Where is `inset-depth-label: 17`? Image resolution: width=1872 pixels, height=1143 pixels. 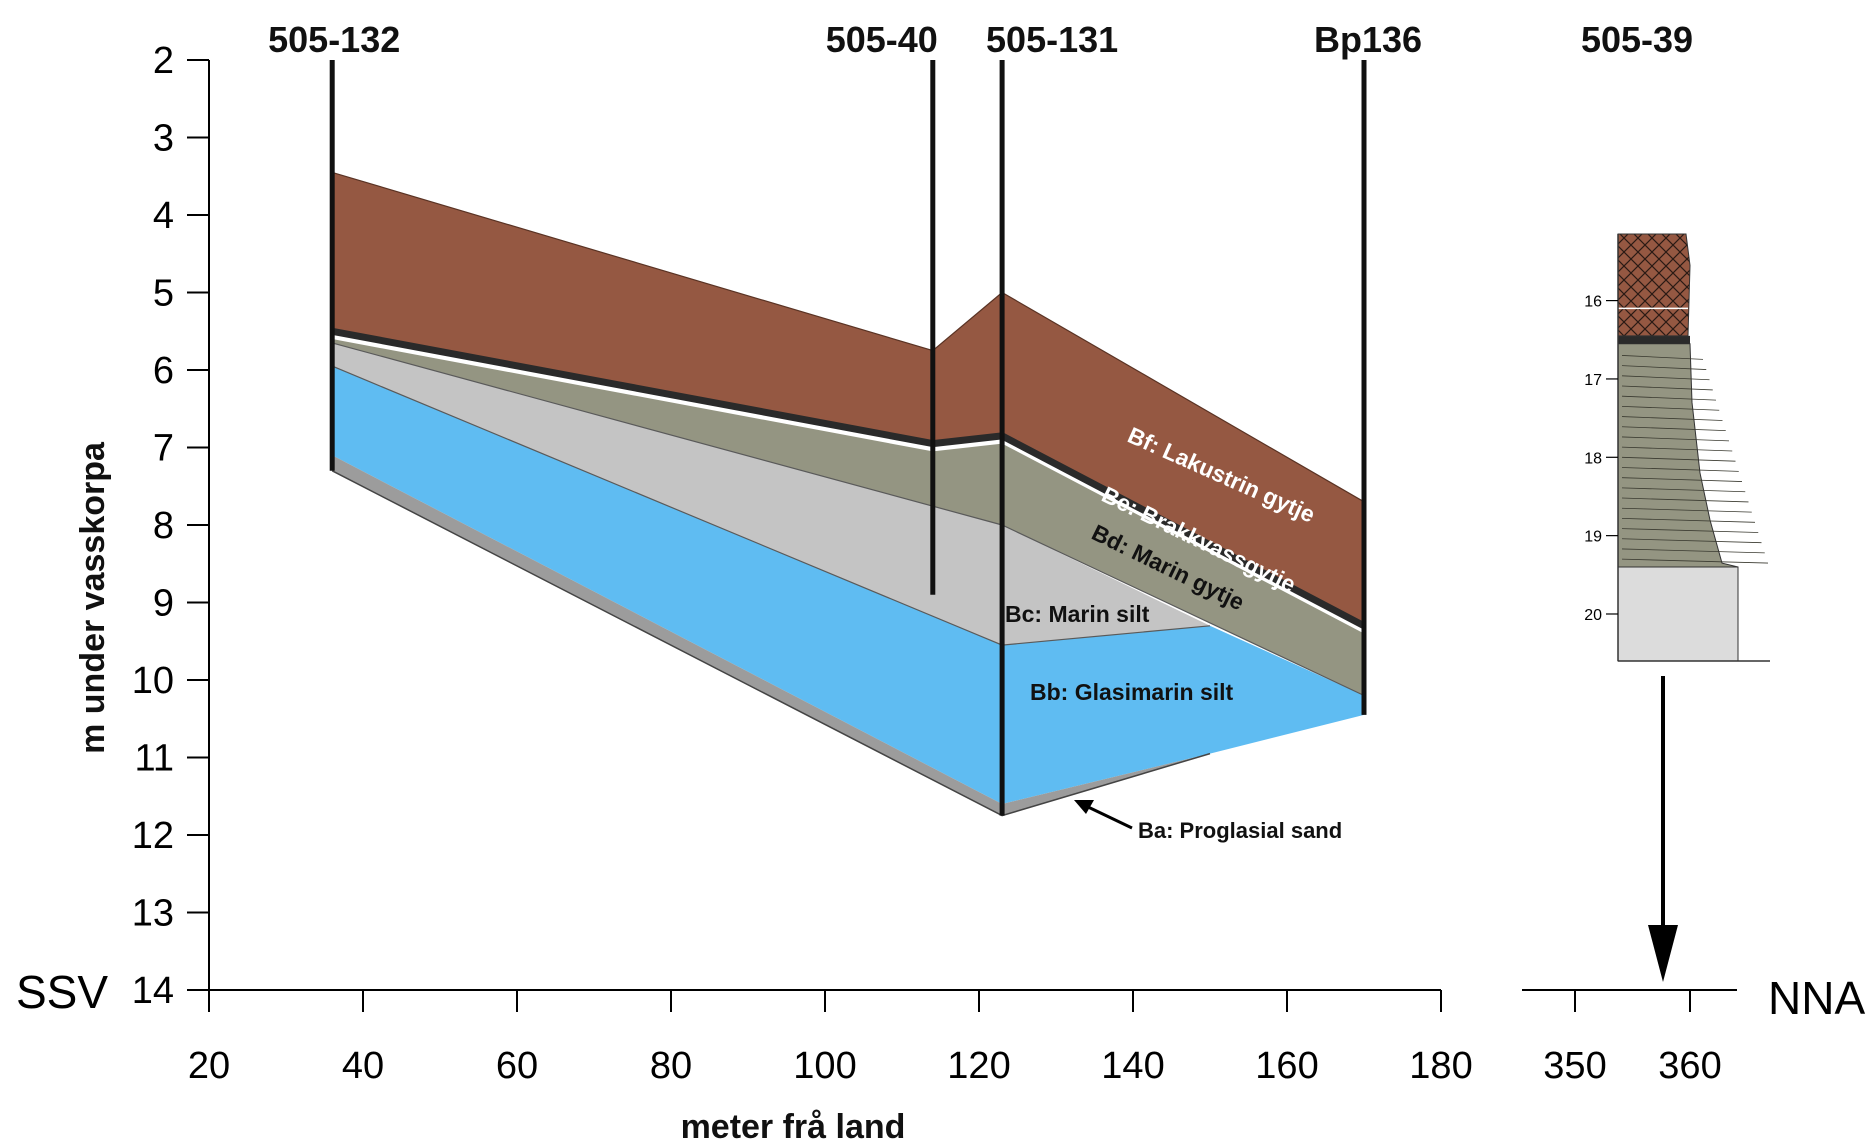 inset-depth-label: 17 is located at coordinates (1593, 380).